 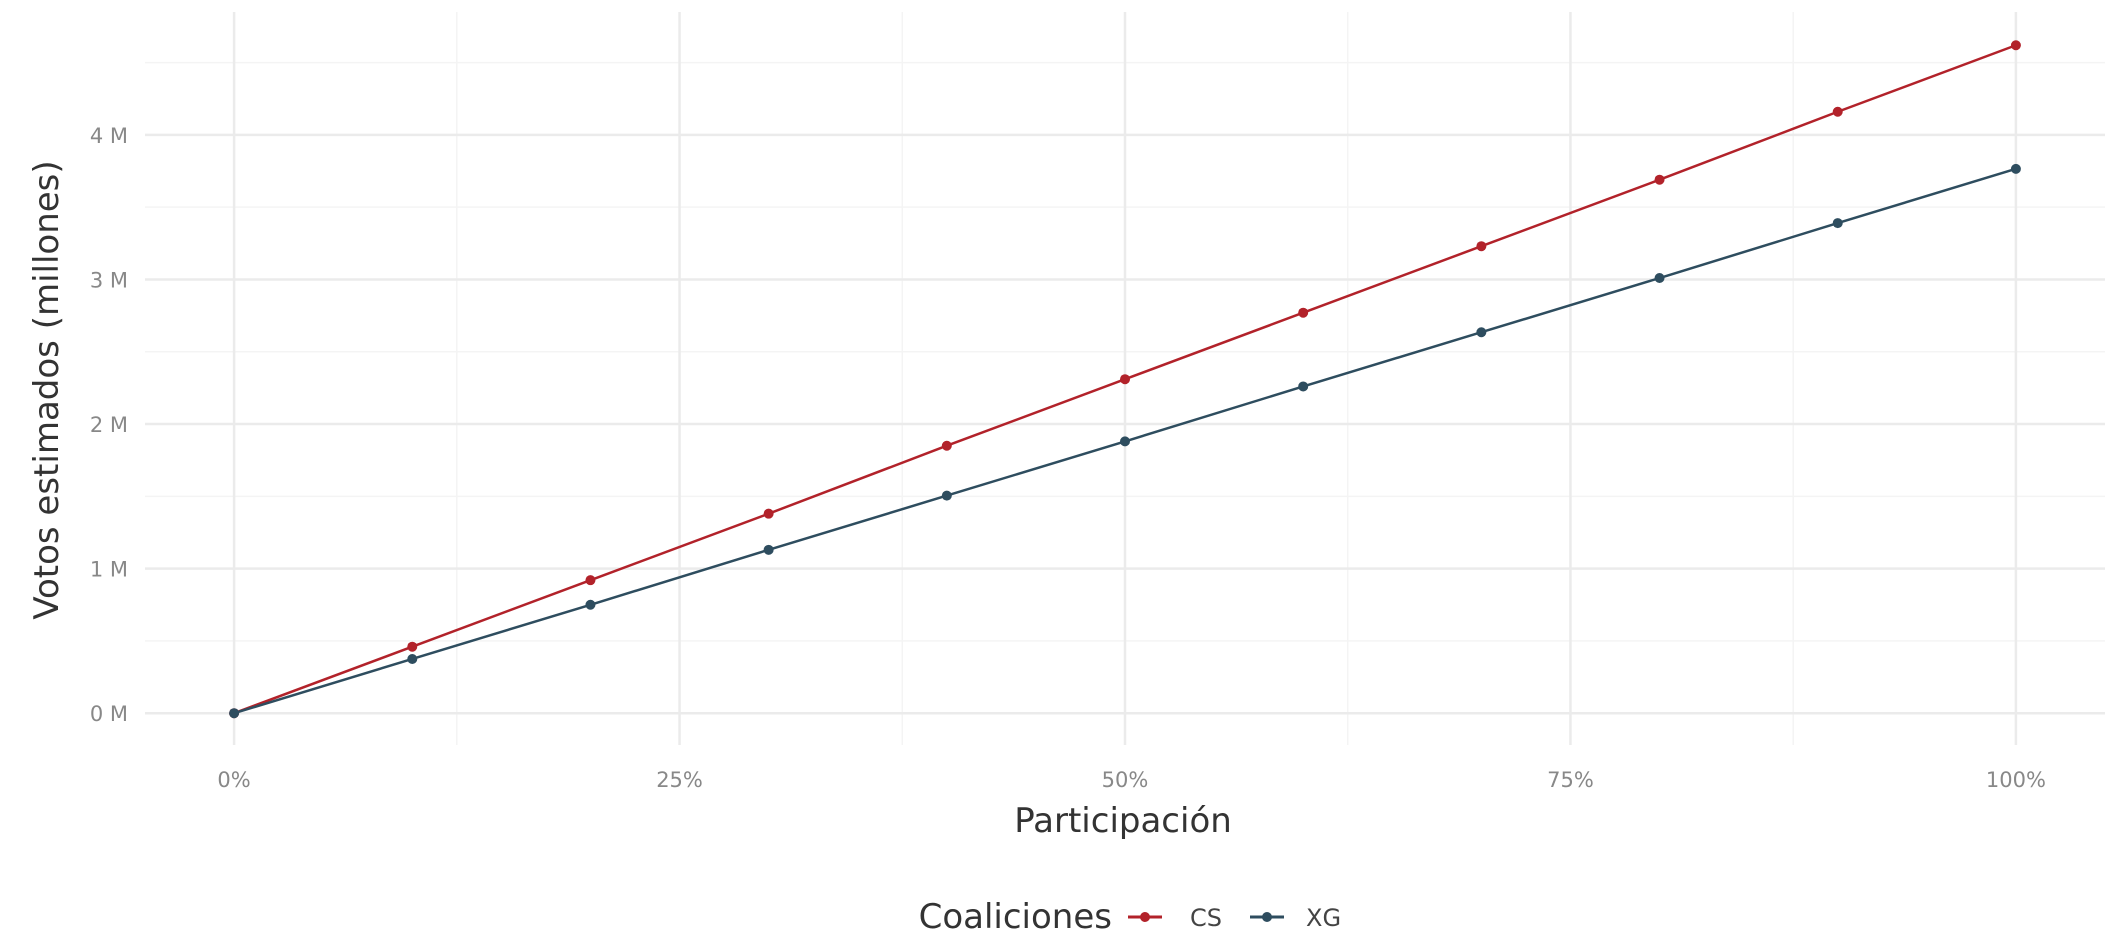 I want to click on x-tick-label-0: 0%, so click(x=233, y=780).